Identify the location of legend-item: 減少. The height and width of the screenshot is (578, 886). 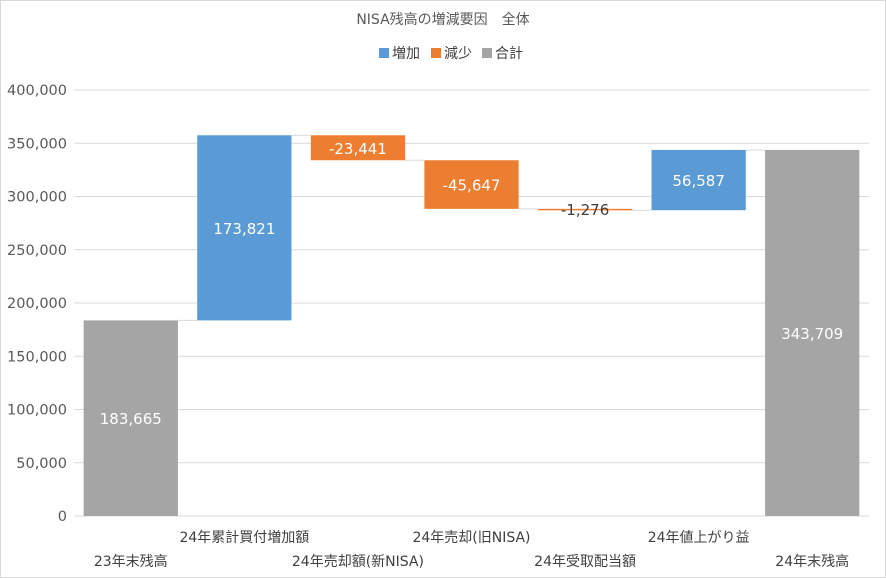
(451, 53).